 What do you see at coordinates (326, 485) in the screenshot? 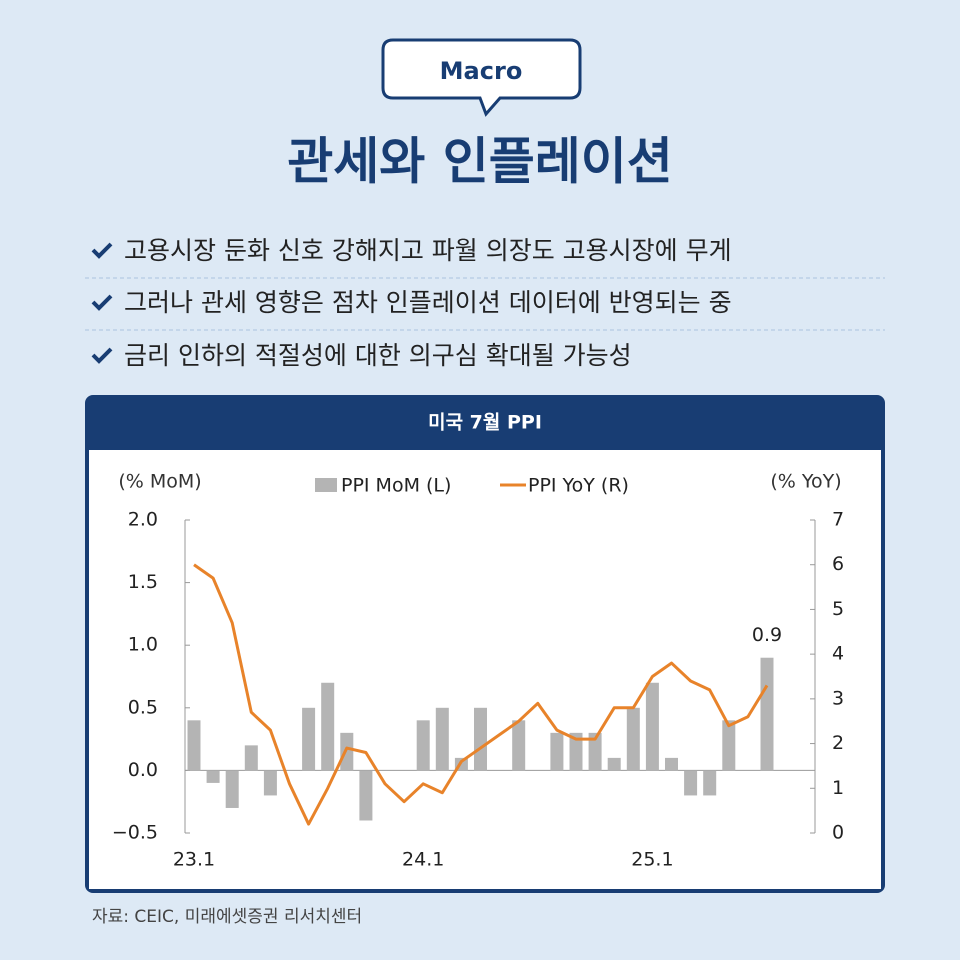
I see `legend-swatch` at bounding box center [326, 485].